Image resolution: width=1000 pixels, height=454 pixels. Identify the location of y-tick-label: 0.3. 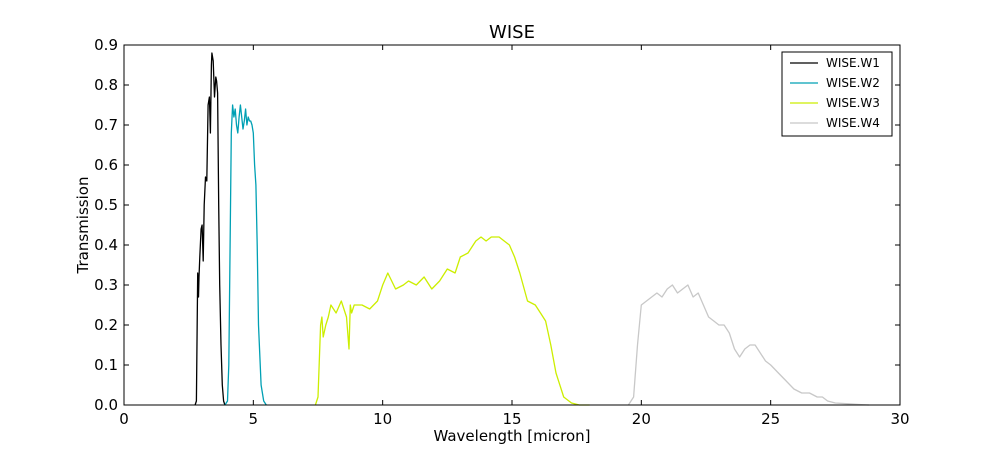
(106, 285).